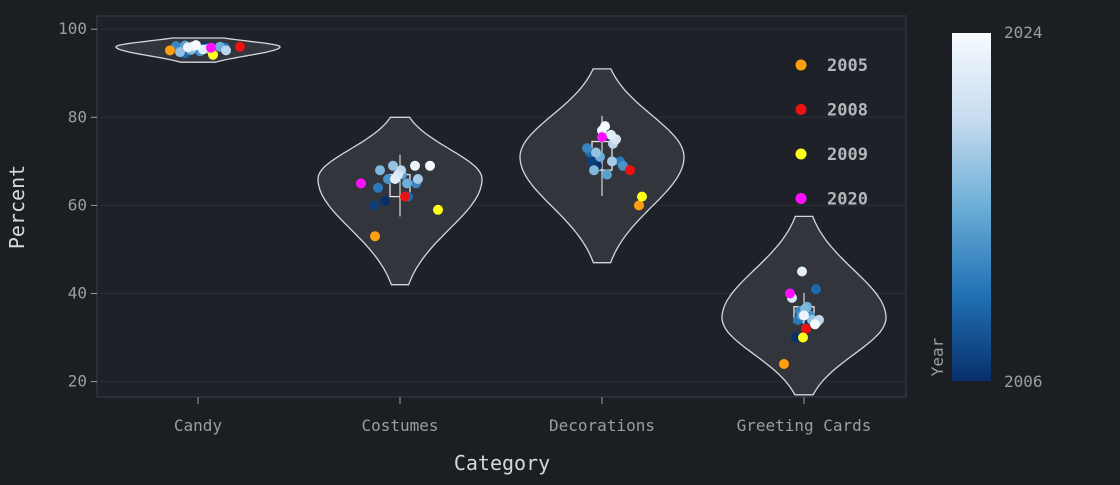 The width and height of the screenshot is (1120, 485). What do you see at coordinates (1023, 32) in the screenshot?
I see `colorbar-max-label: 2024` at bounding box center [1023, 32].